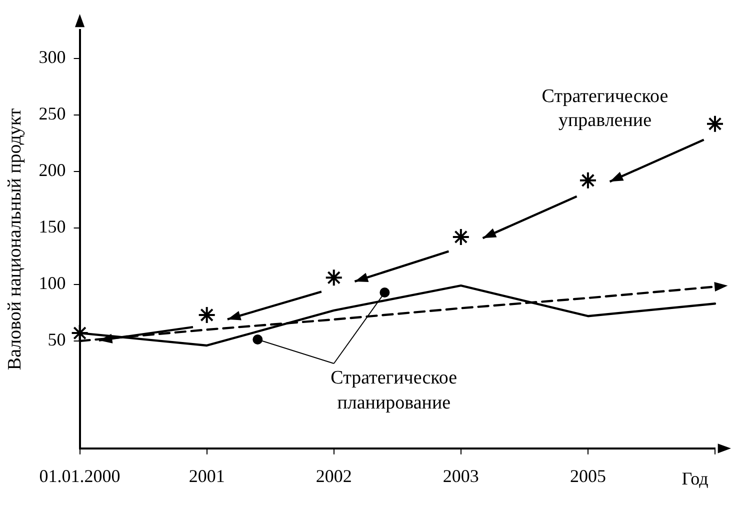 This screenshot has width=745, height=508. What do you see at coordinates (52, 114) in the screenshot?
I see `y-tick-label: 250` at bounding box center [52, 114].